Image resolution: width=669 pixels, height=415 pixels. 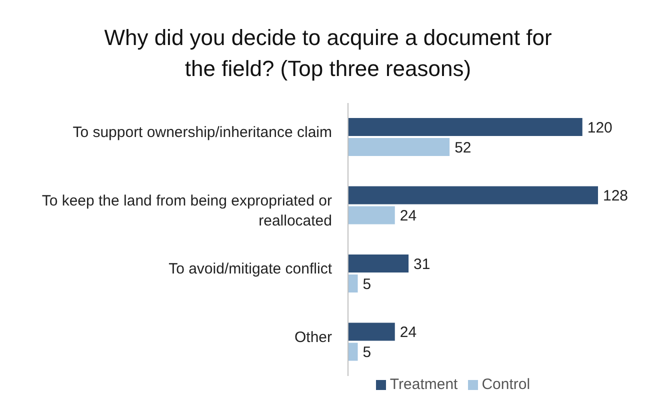 What do you see at coordinates (250, 269) in the screenshot?
I see `y-tick-label: To avoid/mitigate conflict` at bounding box center [250, 269].